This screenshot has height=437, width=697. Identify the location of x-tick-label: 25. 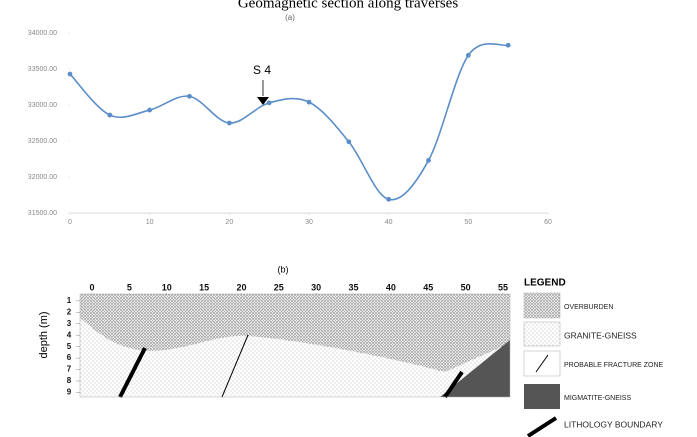
(279, 287).